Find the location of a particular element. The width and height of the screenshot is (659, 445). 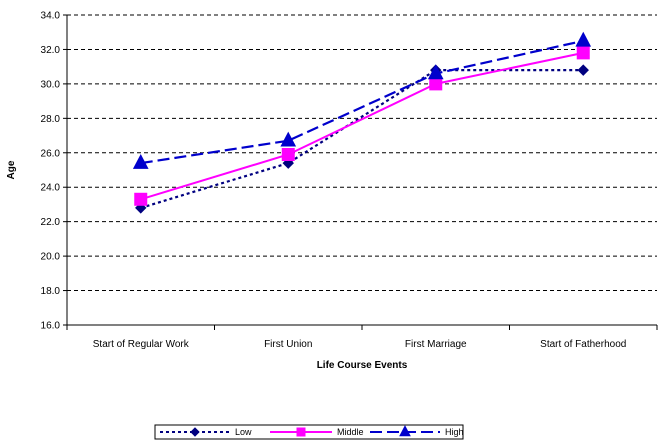

legend-item-high: High is located at coordinates (417, 431).